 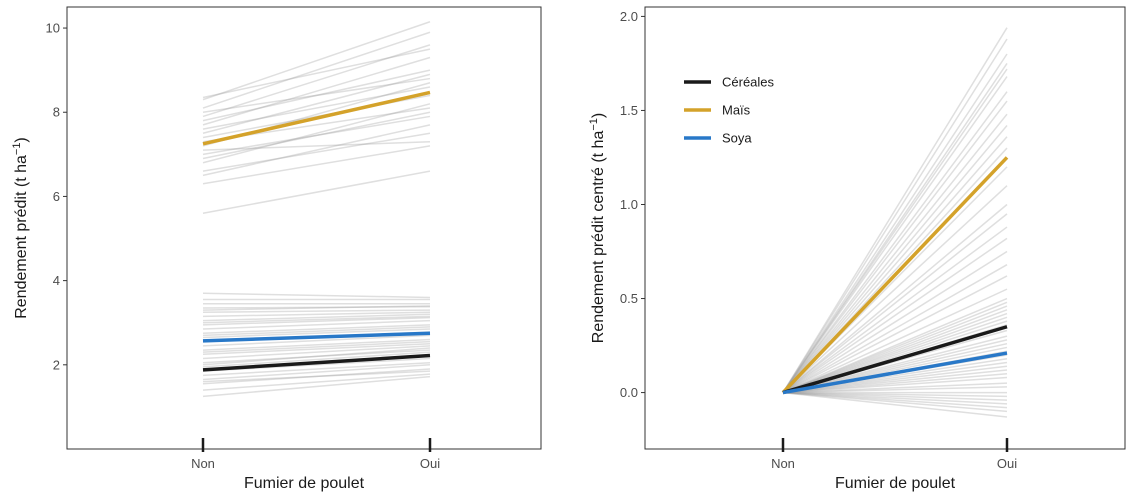 I want to click on series-line-mais, so click(x=316, y=118).